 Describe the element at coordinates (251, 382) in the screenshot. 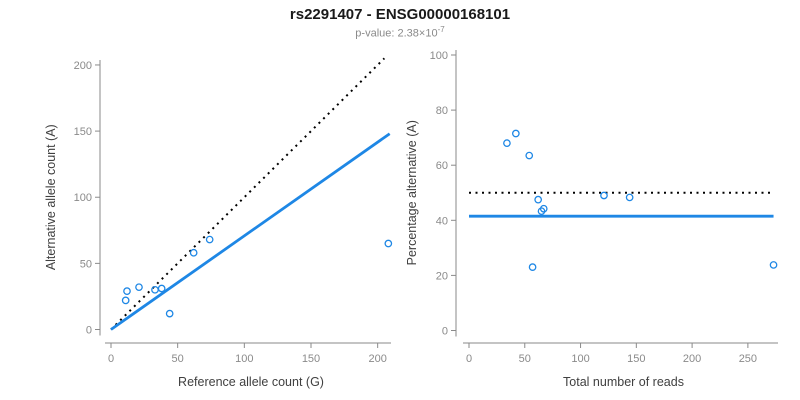

I see `x-axis-title: Reference allele count (G)` at that location.